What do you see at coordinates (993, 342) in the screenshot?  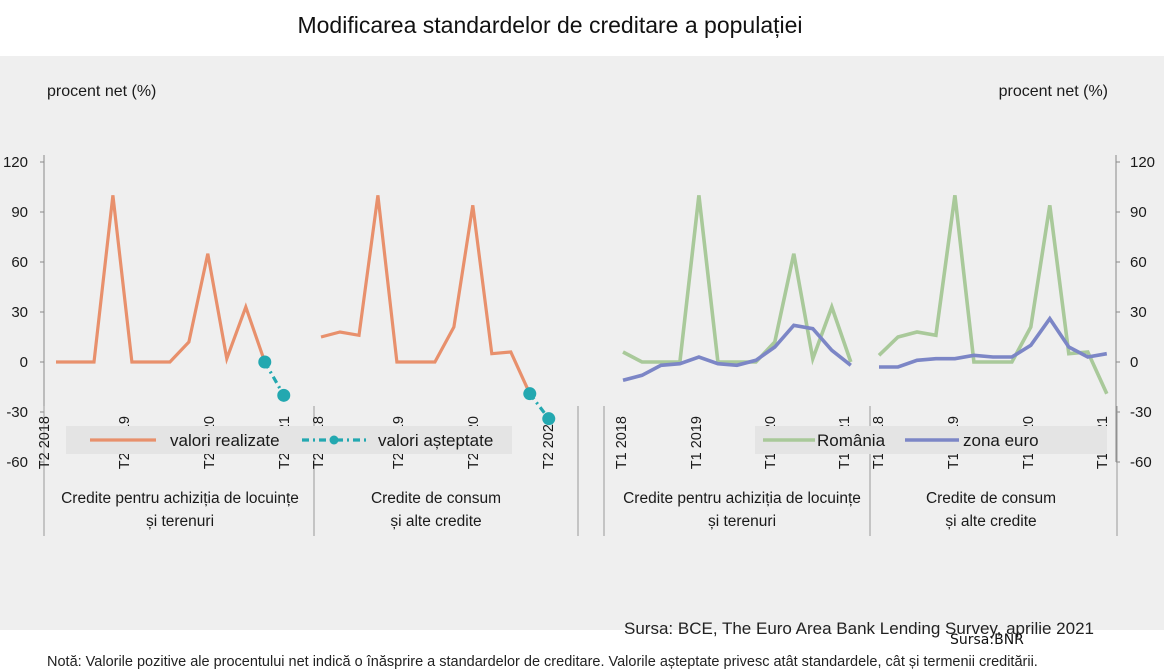 I see `chart2-group2-series-zona-euro` at bounding box center [993, 342].